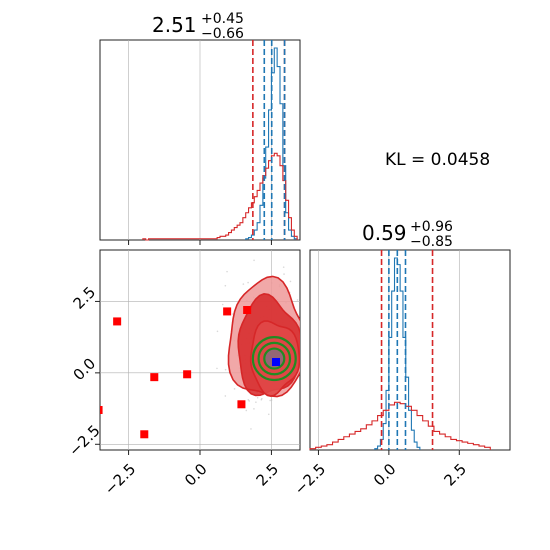  What do you see at coordinates (437, 160) in the screenshot?
I see `kl-annotation: KL = 0.0458` at bounding box center [437, 160].